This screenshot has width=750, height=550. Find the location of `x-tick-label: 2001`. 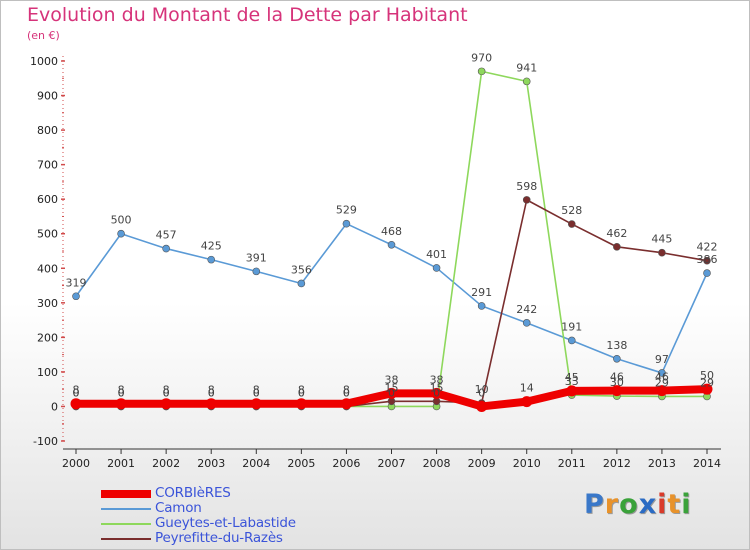

x-tick-label: 2001 is located at coordinates (121, 463).